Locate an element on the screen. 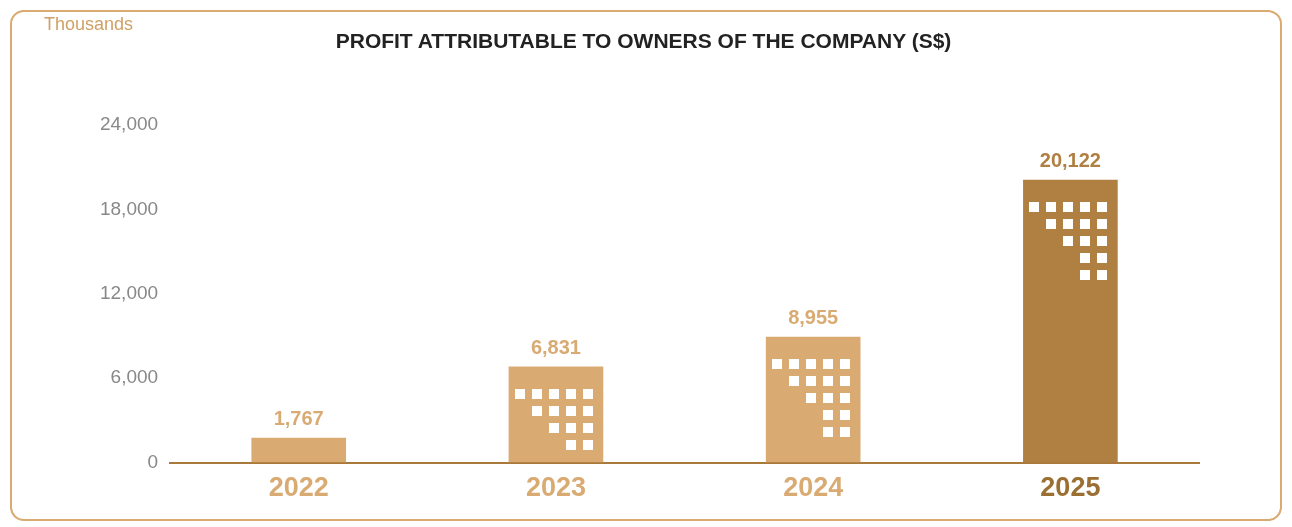 This screenshot has height=527, width=1292. y-axis-title: Thousands is located at coordinates (89, 23).